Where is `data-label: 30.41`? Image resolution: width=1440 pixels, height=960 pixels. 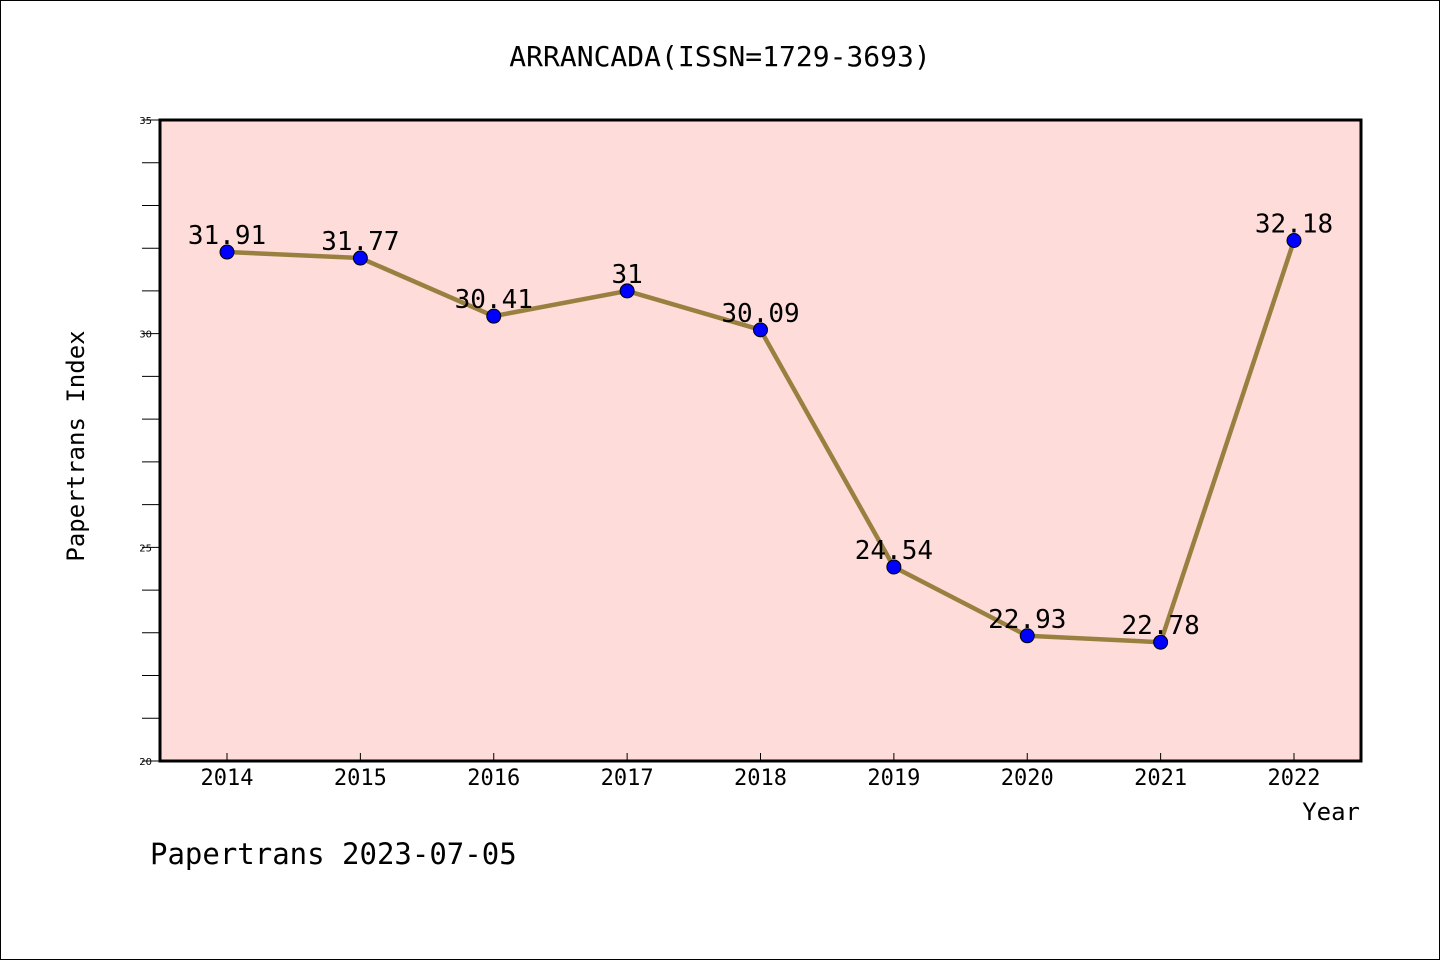 data-label: 30.41 is located at coordinates (494, 300).